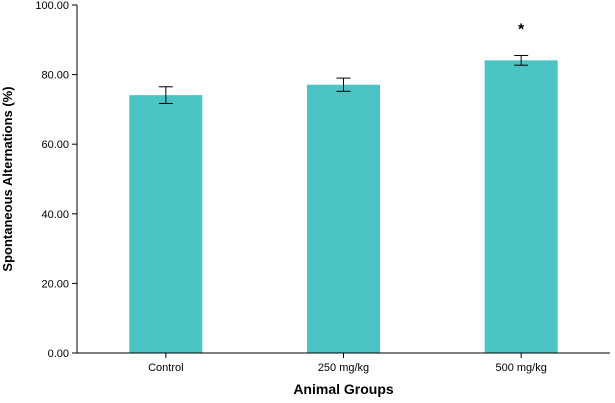 This screenshot has width=615, height=403. Describe the element at coordinates (55, 145) in the screenshot. I see `y-tick-label: 60.00` at that location.